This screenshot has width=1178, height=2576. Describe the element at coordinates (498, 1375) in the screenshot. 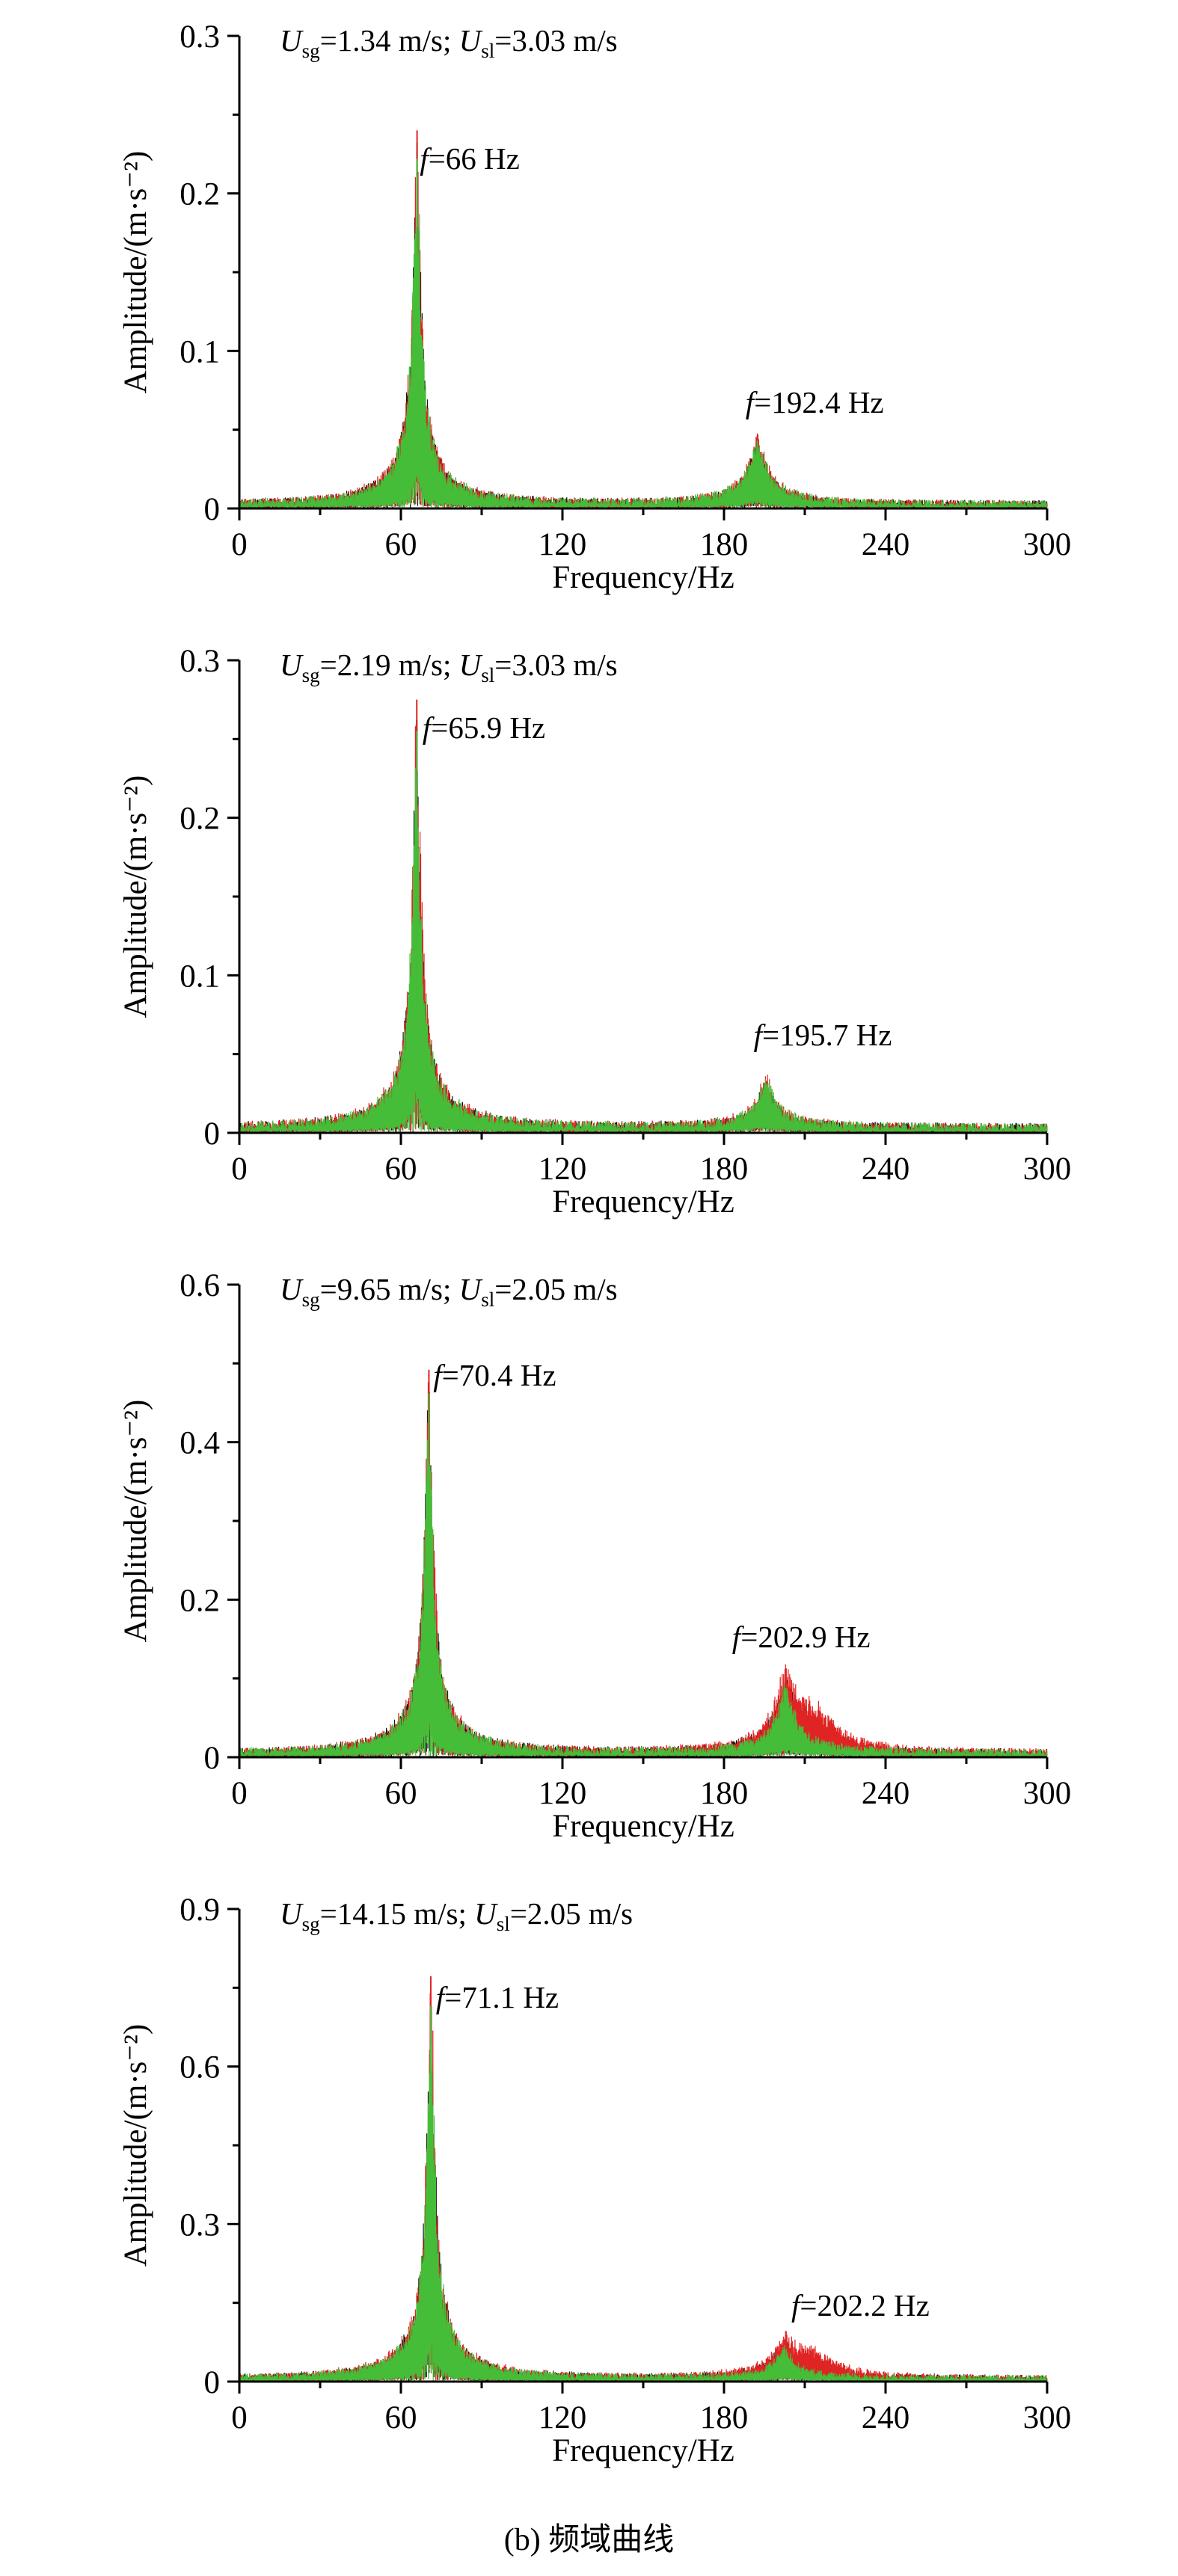

I see `main-peak-value: =70.4 Hz` at that location.